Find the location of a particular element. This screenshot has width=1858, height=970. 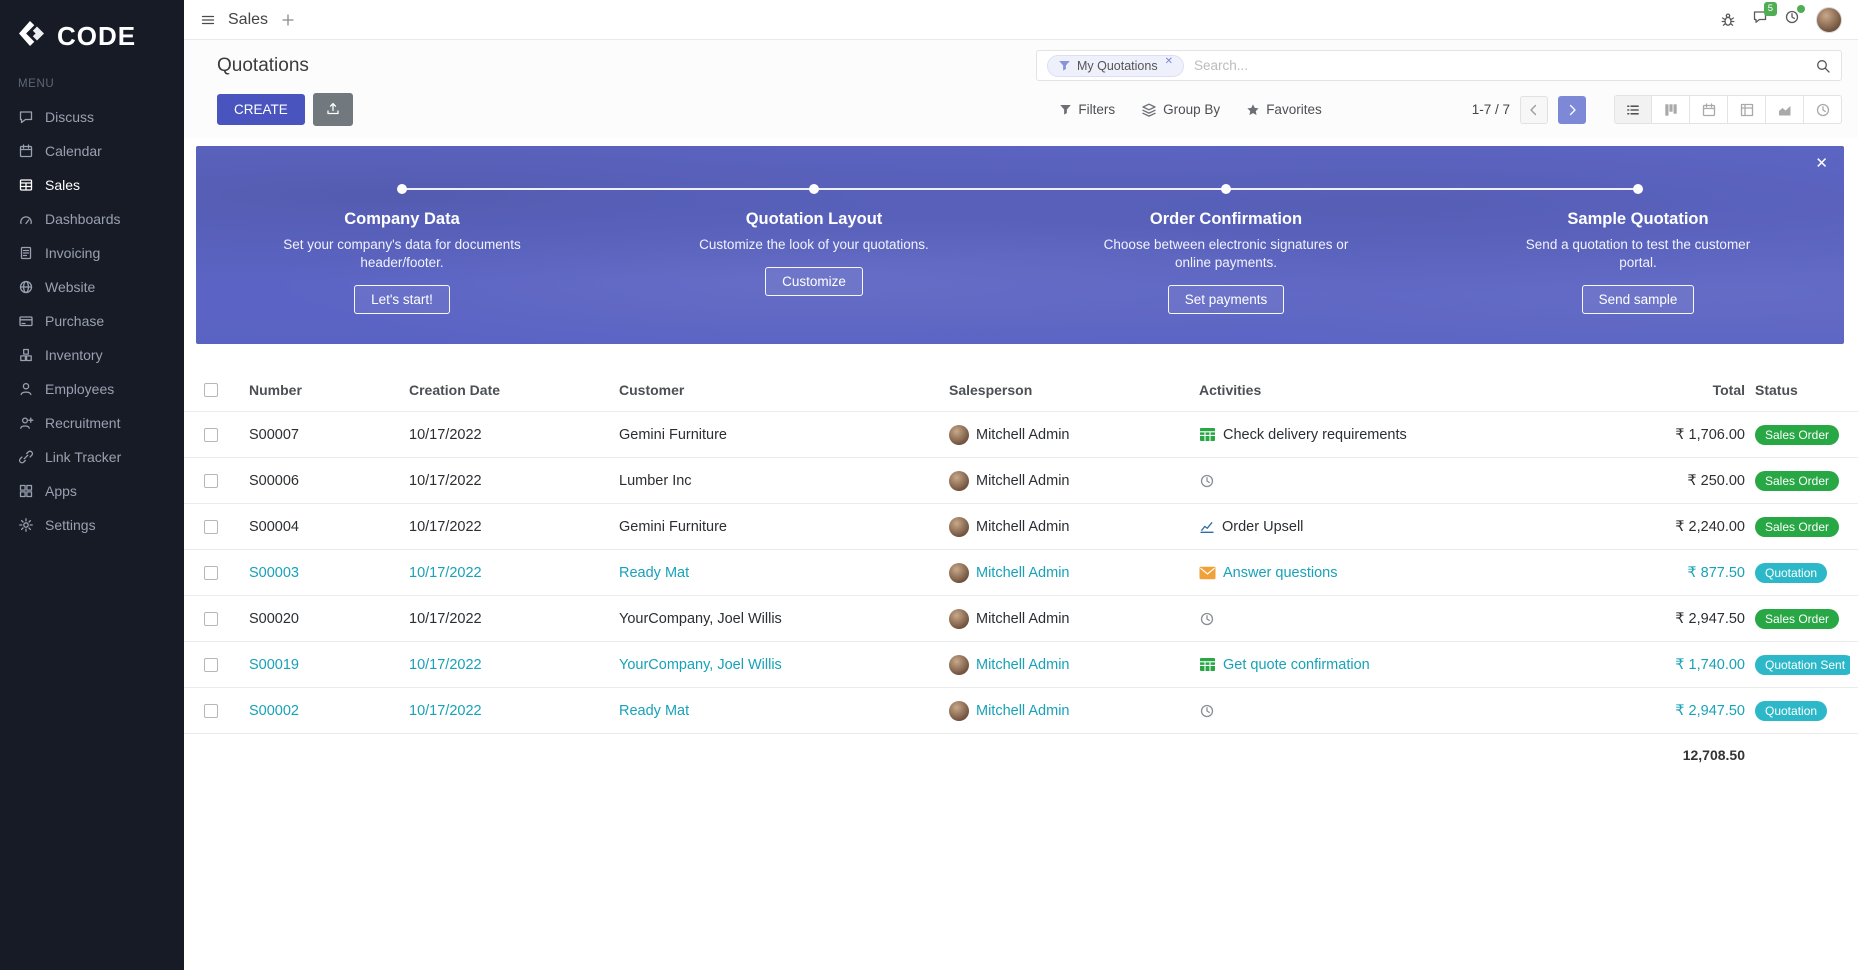

sidebar-item-sales: Sales is located at coordinates (92, 185).